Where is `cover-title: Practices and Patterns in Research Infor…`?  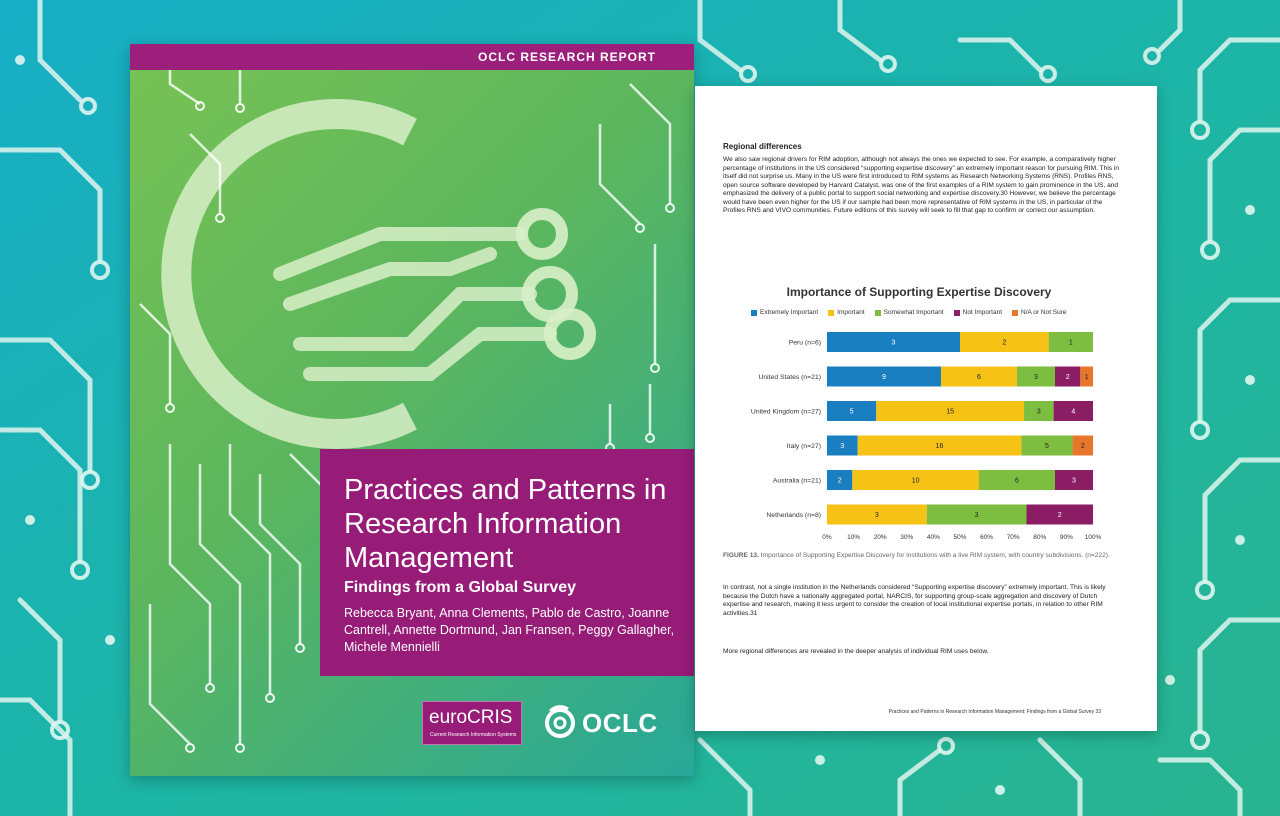
cover-title: Practices and Patterns in Research Infor… is located at coordinates (505, 524).